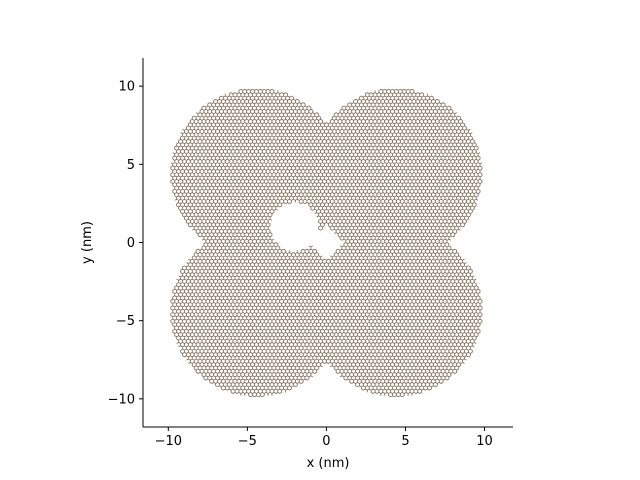  I want to click on y-tick-label: −5, so click(125, 321).